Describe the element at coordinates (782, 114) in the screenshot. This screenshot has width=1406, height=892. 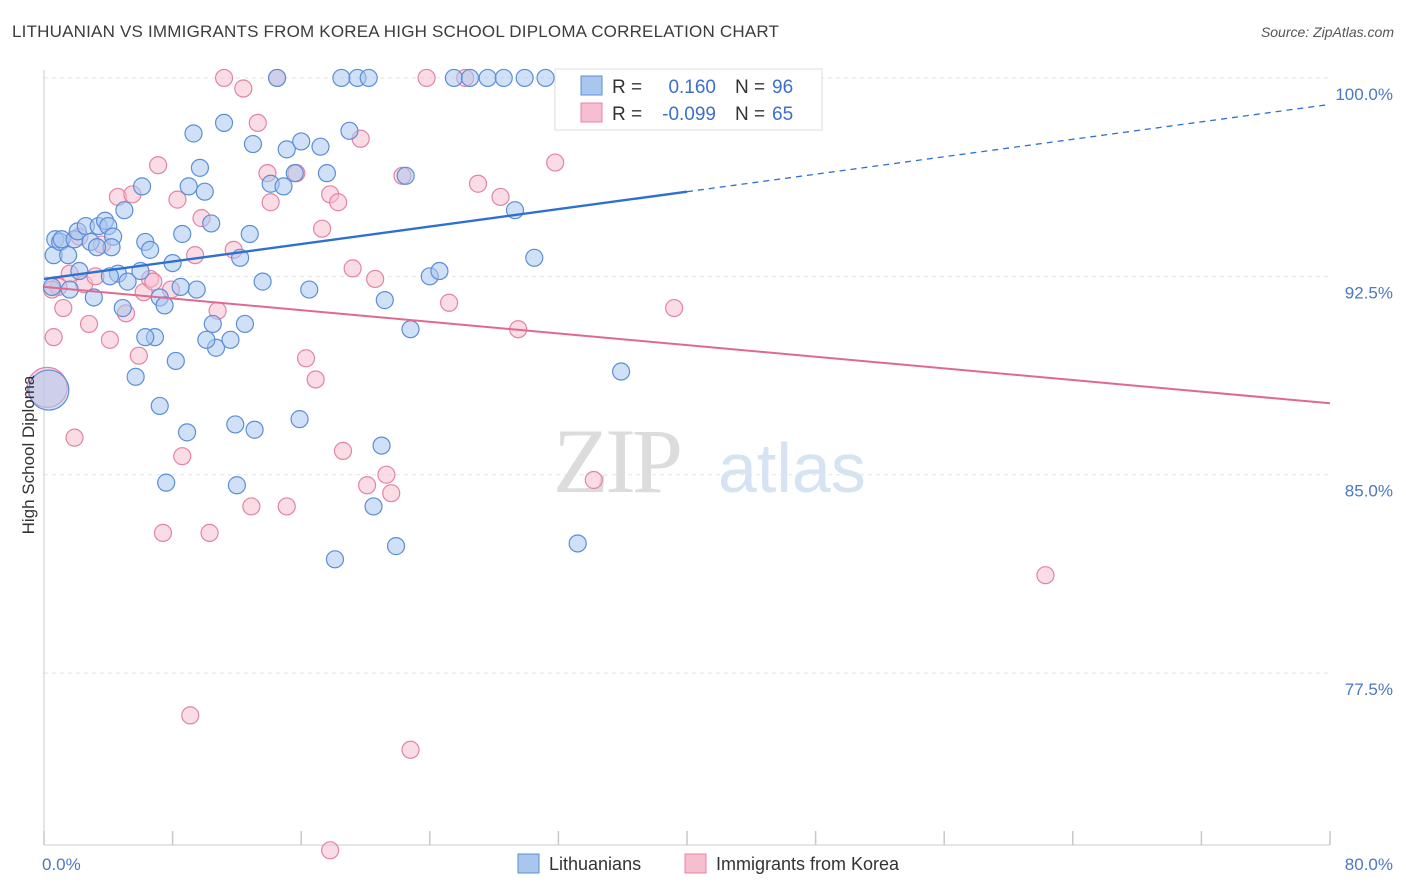
I see `legend-n-value-2: 65` at that location.